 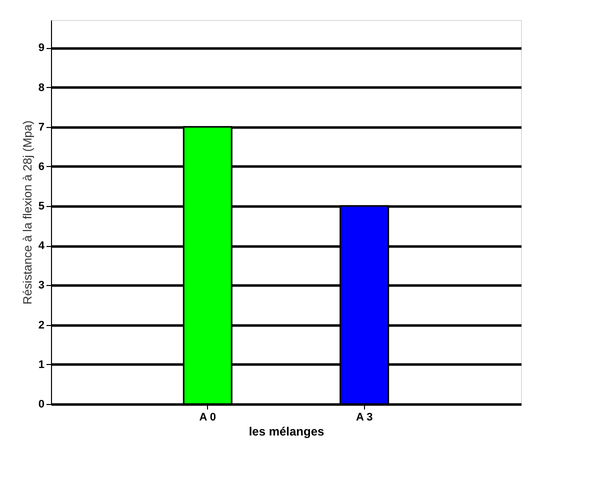 I want to click on y-tick-label: 8, so click(x=41, y=88).